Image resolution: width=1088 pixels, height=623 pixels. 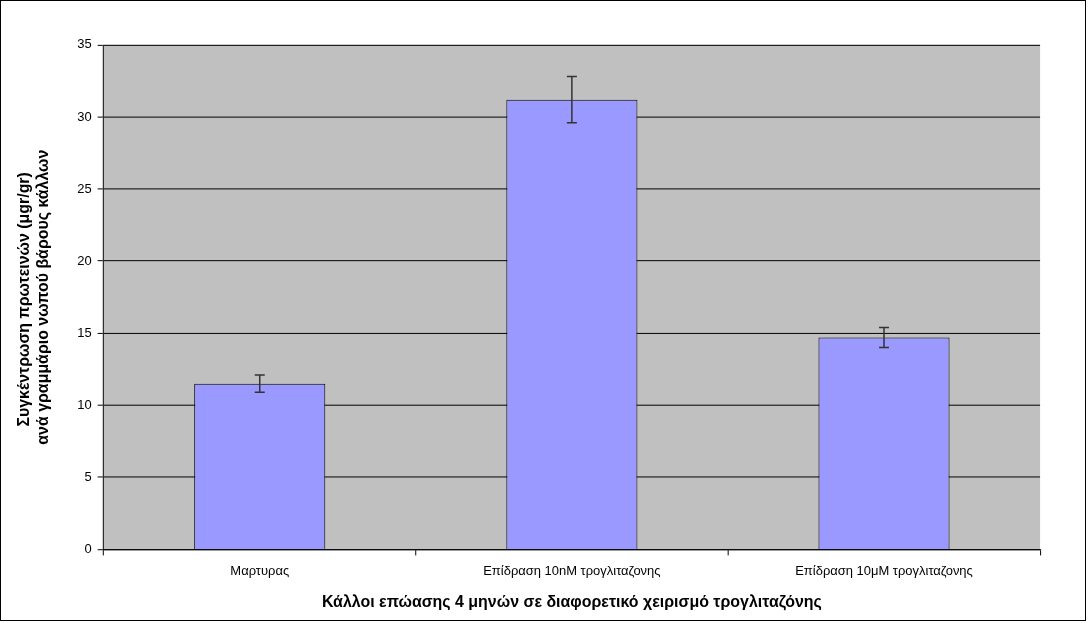 I want to click on y-tick-label: 20, so click(x=84, y=260).